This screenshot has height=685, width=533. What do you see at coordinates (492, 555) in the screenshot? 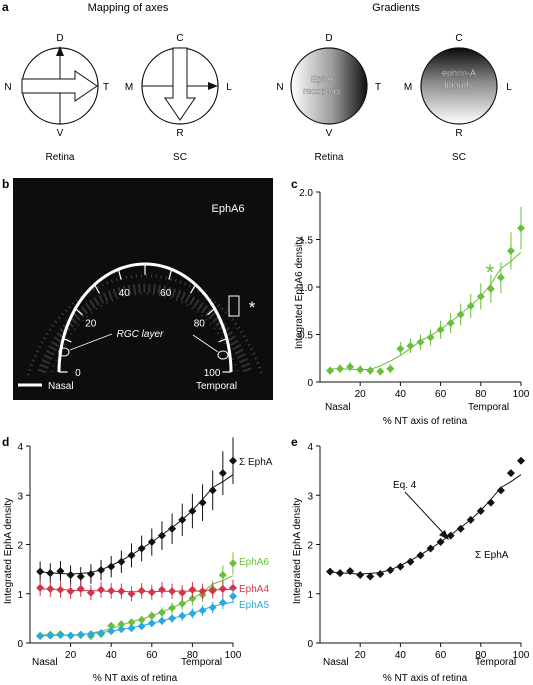
I see `e-sum-label: Σ EphA` at bounding box center [492, 555].